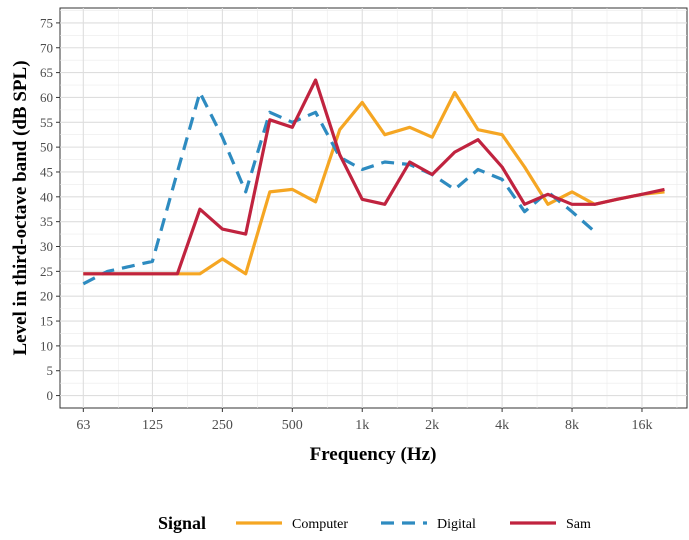 The width and height of the screenshot is (689, 540). I want to click on y-tick-label: 45, so click(46, 171).